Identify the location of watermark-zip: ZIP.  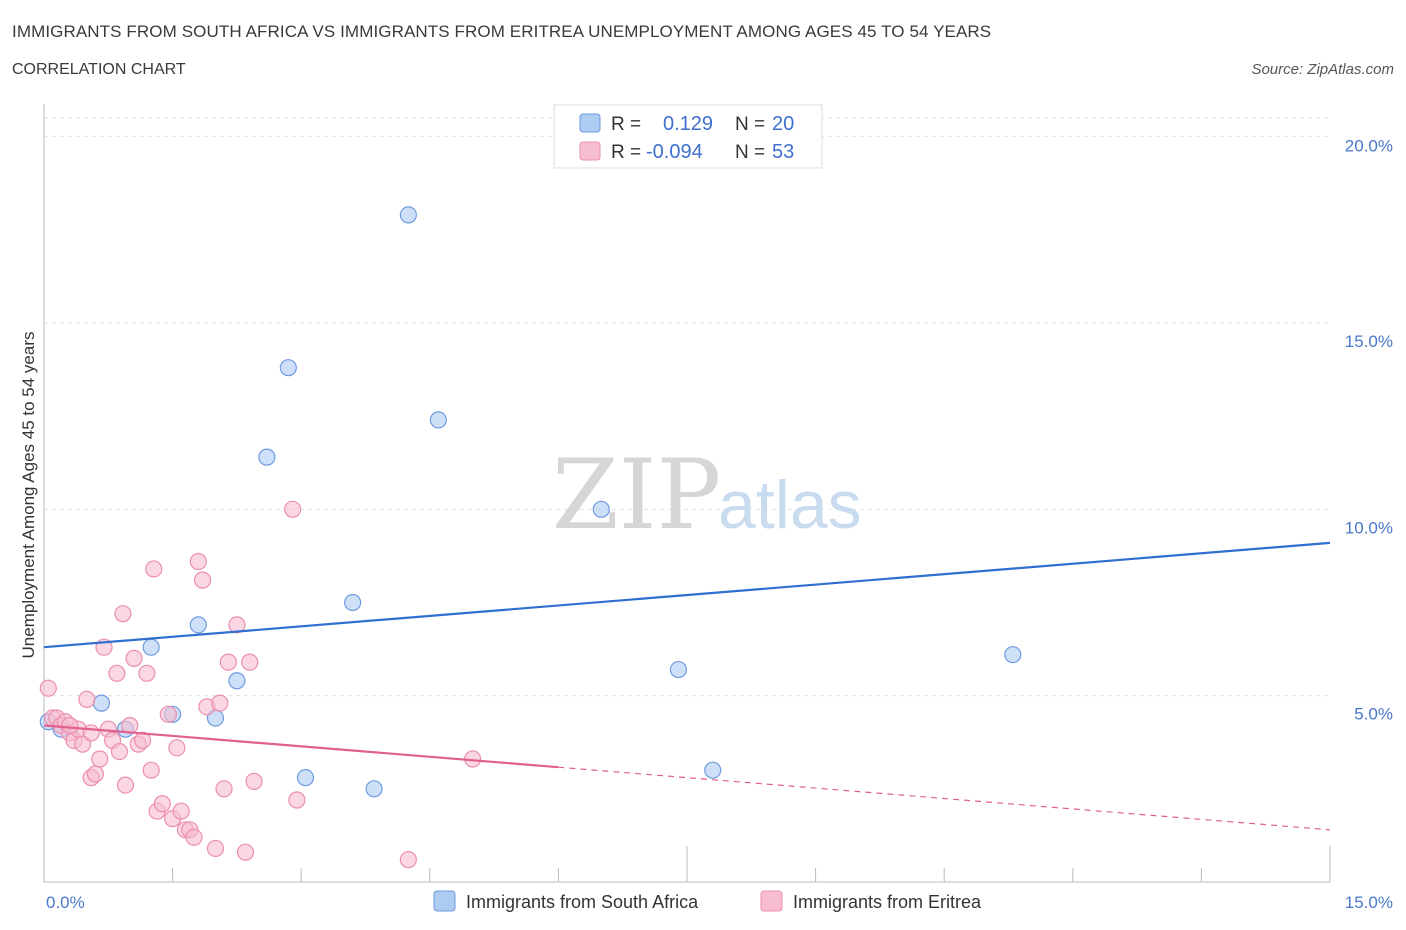
(636, 495).